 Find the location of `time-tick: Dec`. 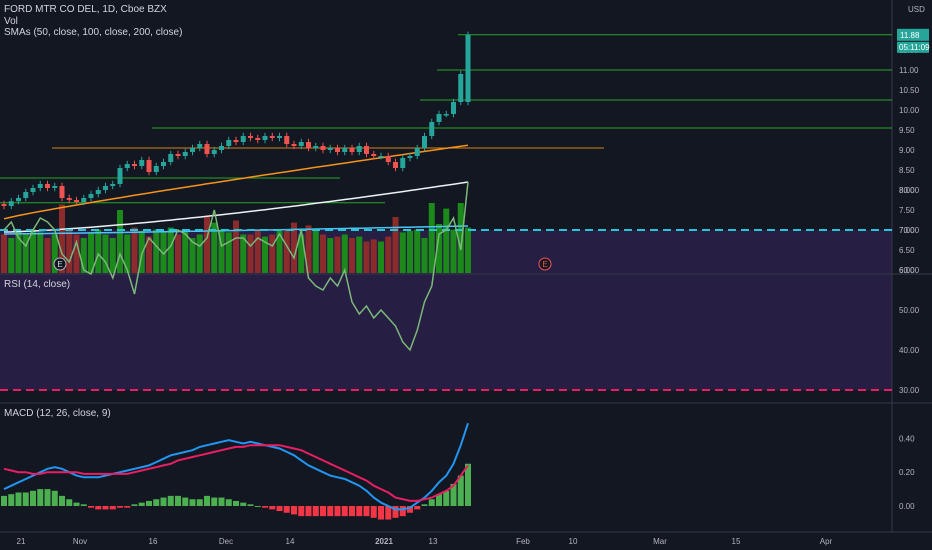

time-tick: Dec is located at coordinates (226, 541).